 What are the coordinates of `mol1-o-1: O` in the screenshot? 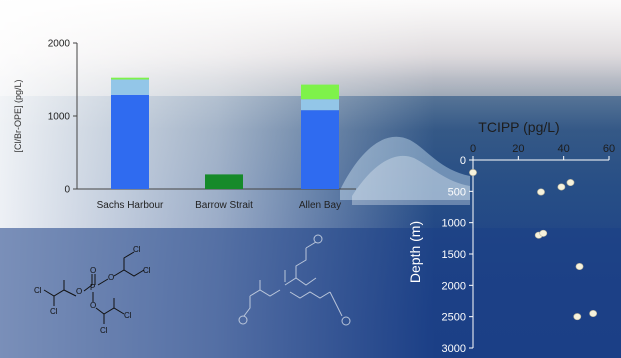 It's located at (79, 291).